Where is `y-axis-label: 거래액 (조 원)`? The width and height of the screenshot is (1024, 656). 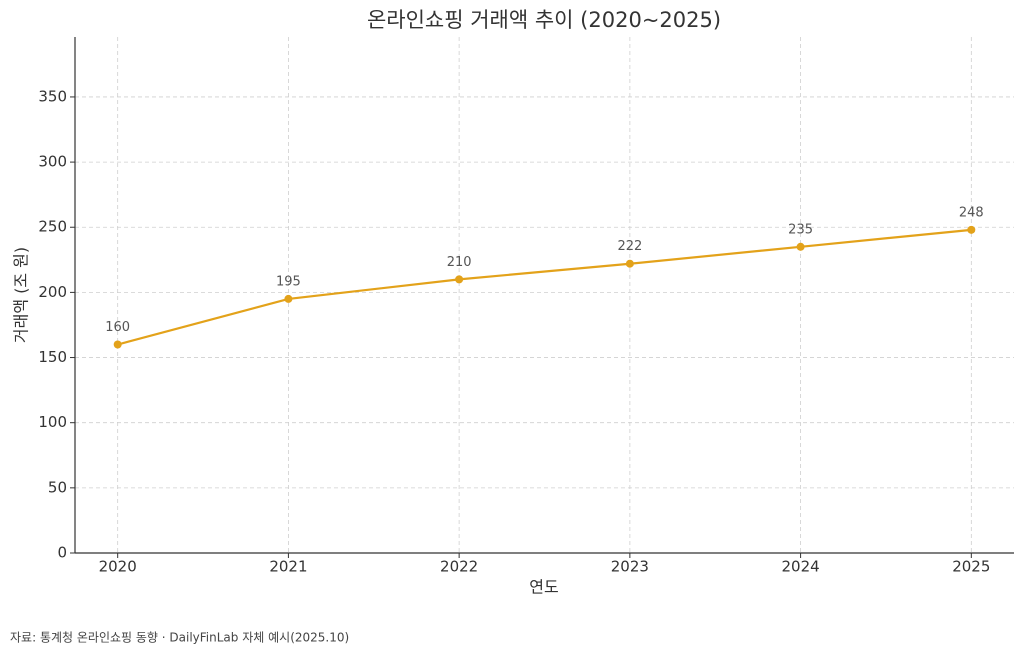
y-axis-label: 거래액 (조 원) is located at coordinates (21, 295).